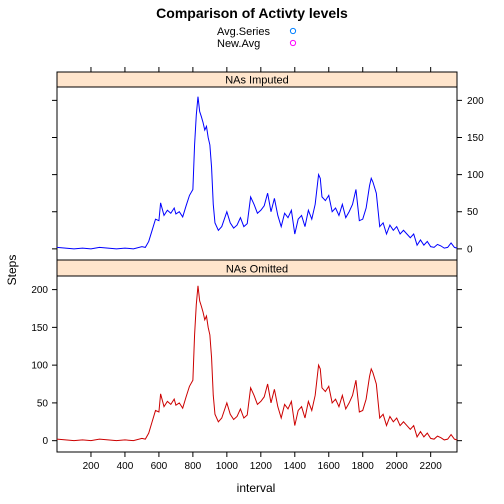  Describe the element at coordinates (261, 466) in the screenshot. I see `x-tick-label: 1200` at that location.